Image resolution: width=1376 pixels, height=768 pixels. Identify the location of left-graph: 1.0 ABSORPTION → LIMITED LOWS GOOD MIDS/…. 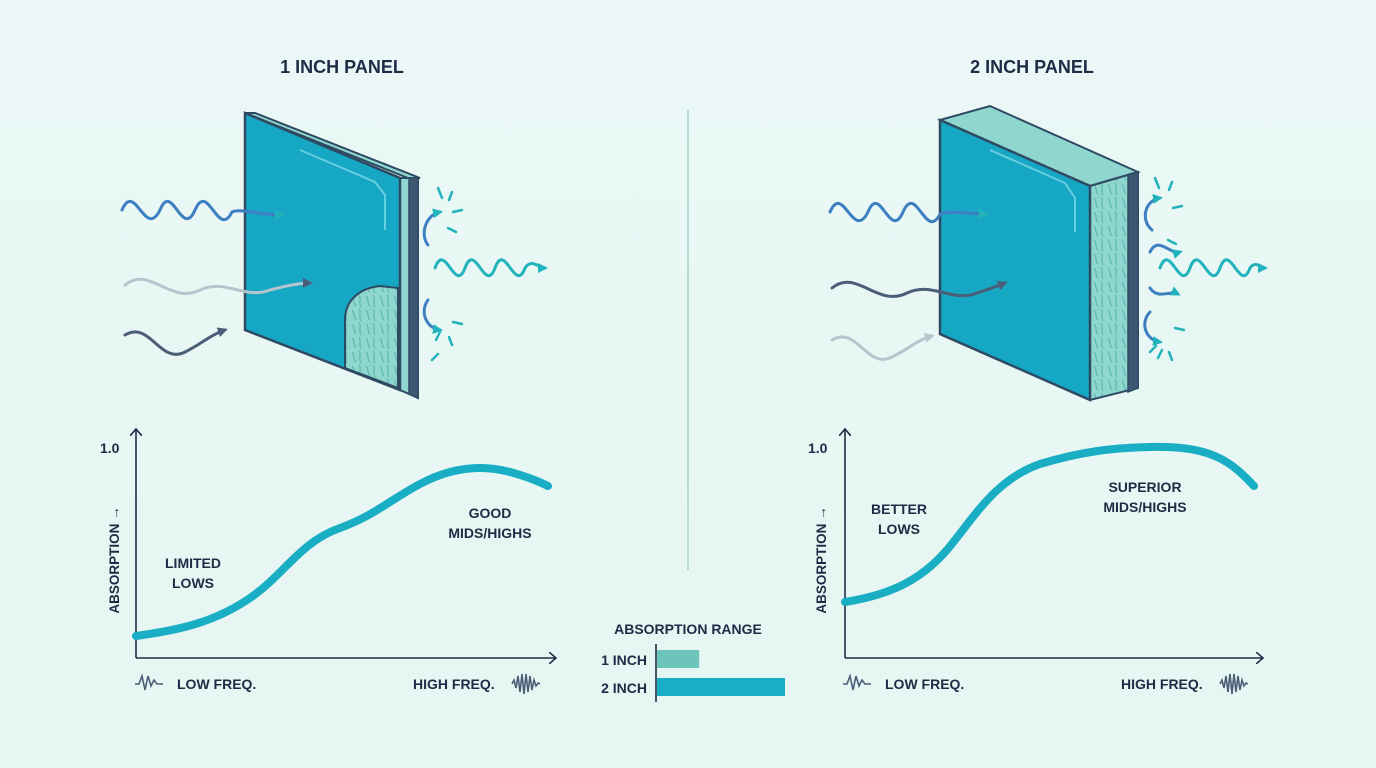
(327, 562).